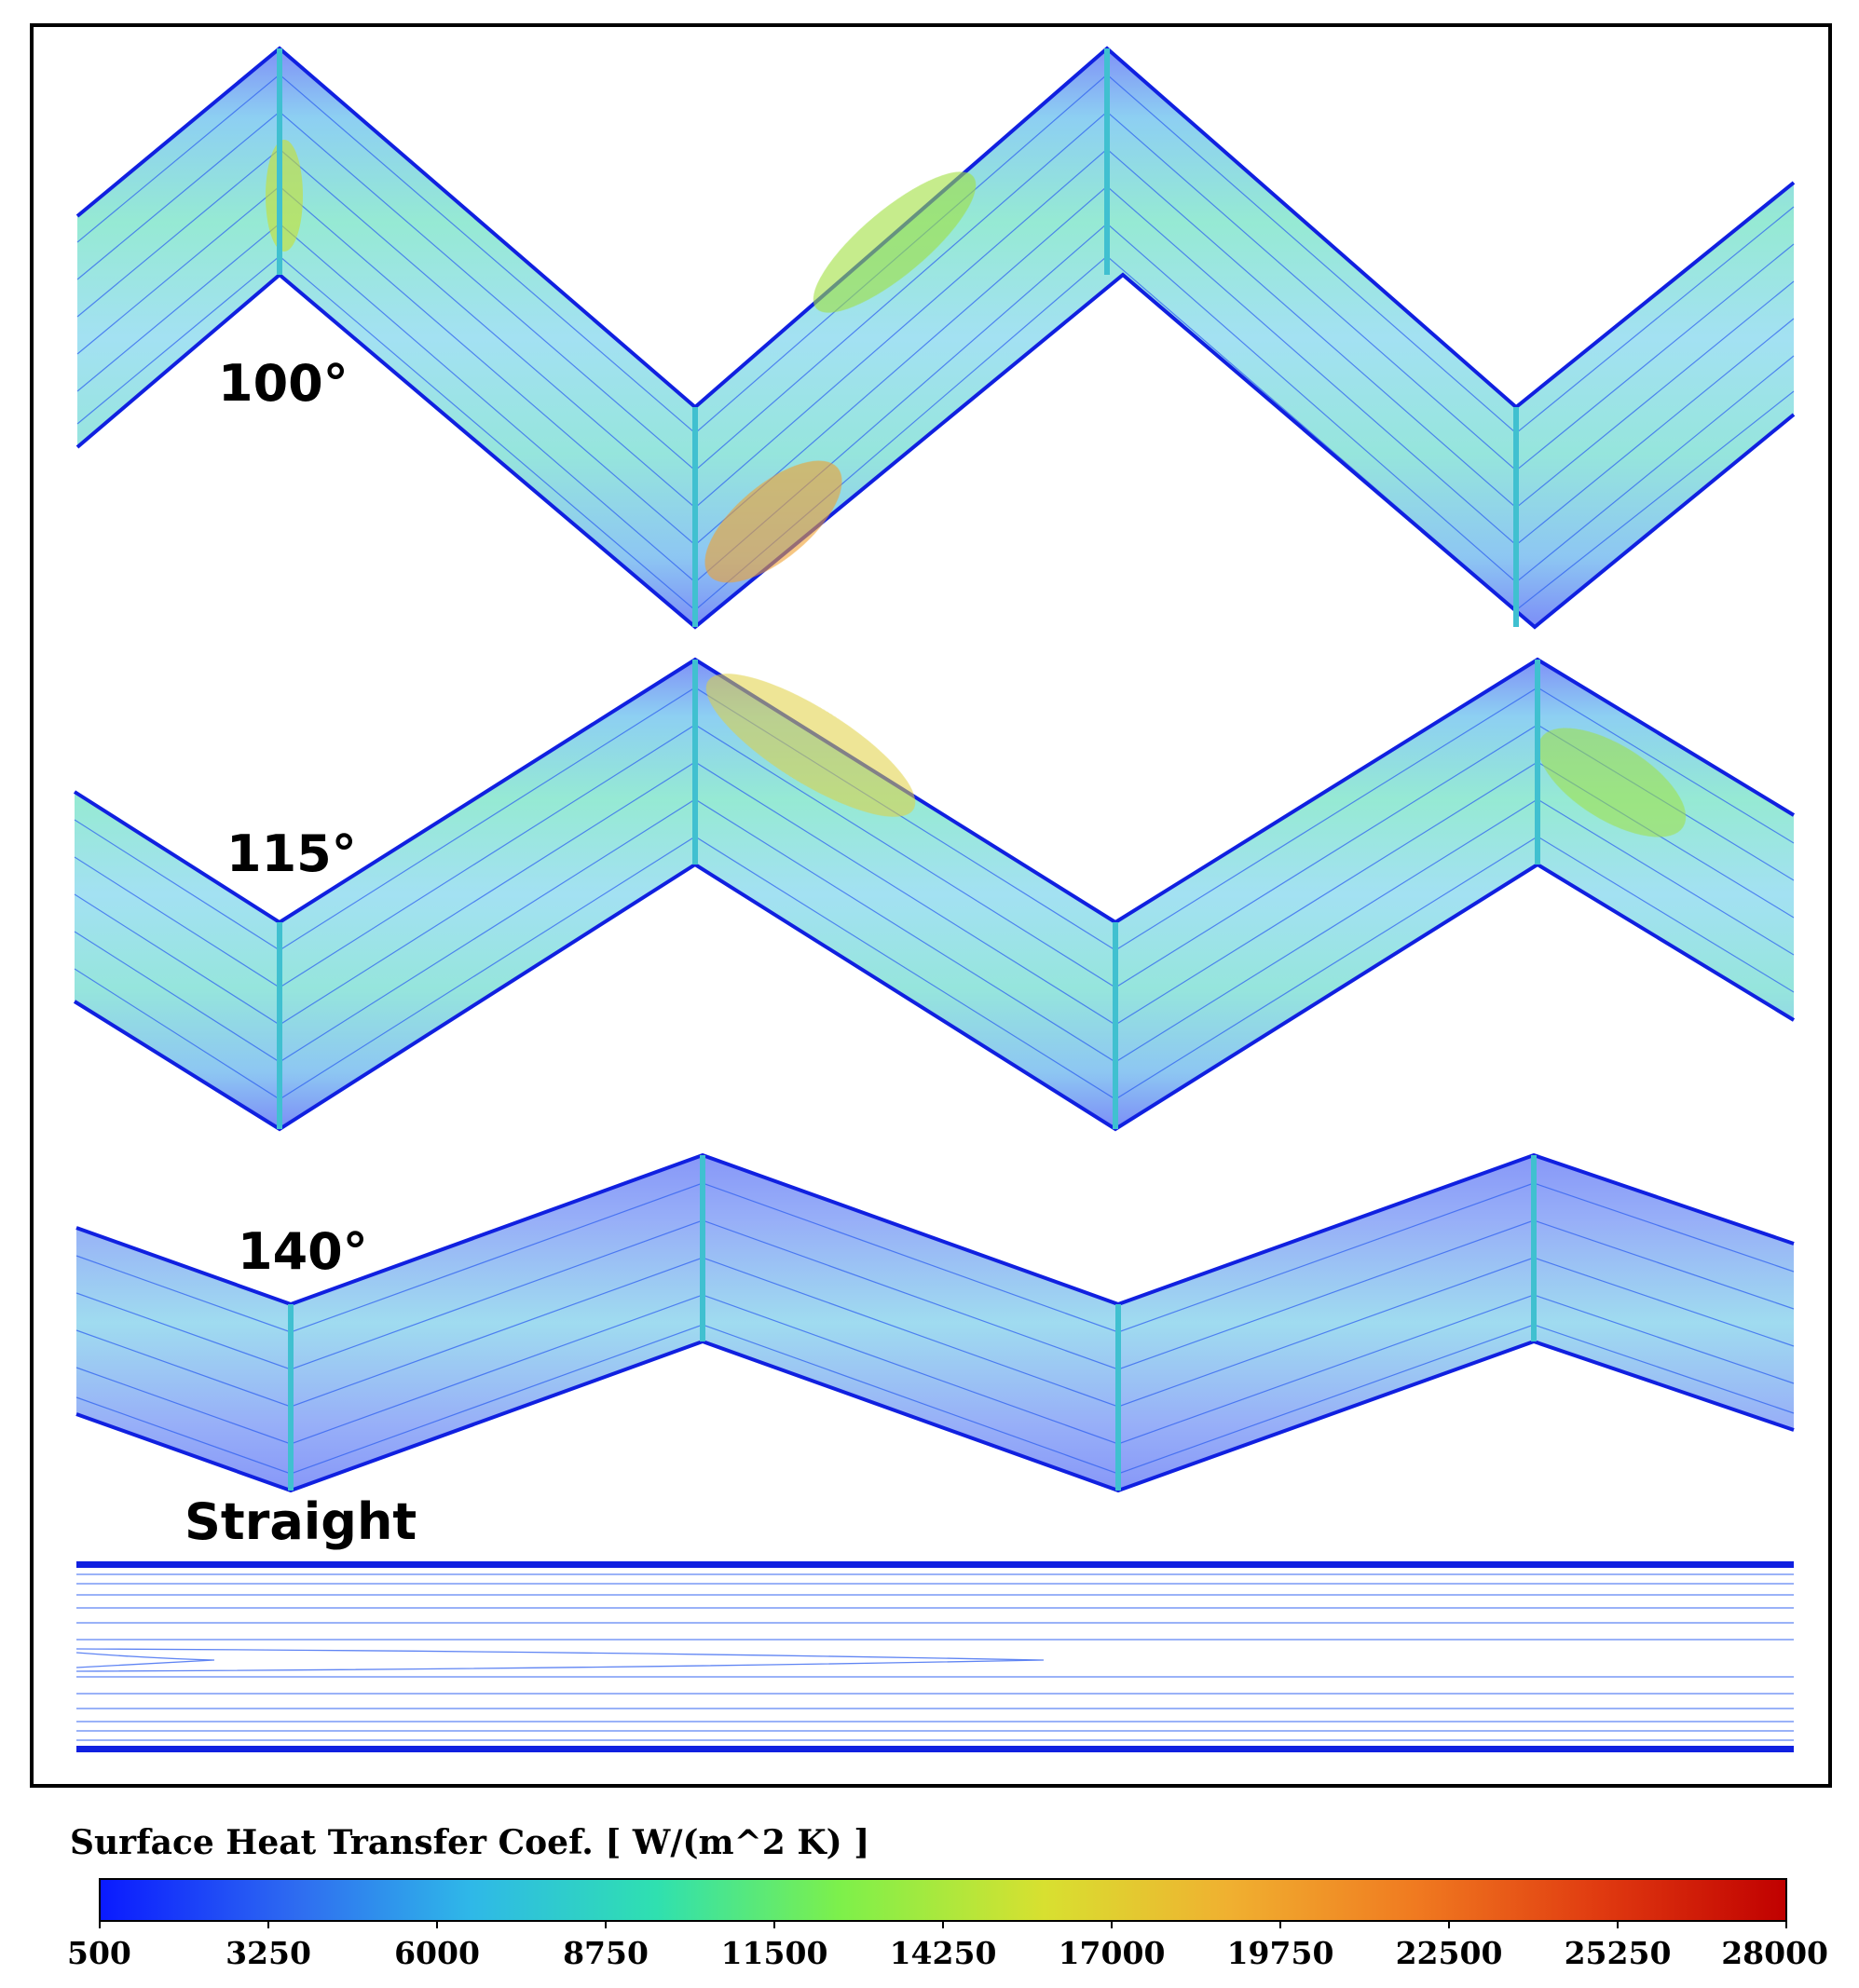  What do you see at coordinates (1618, 1953) in the screenshot?
I see `colorbar-tick-label: 25250` at bounding box center [1618, 1953].